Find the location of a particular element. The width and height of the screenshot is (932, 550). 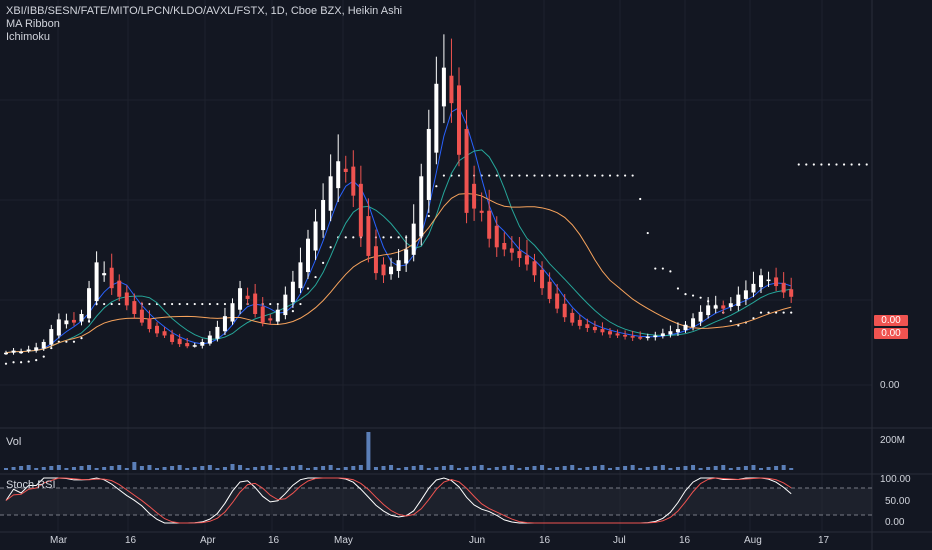

stoch-k-line is located at coordinates (398, 500).